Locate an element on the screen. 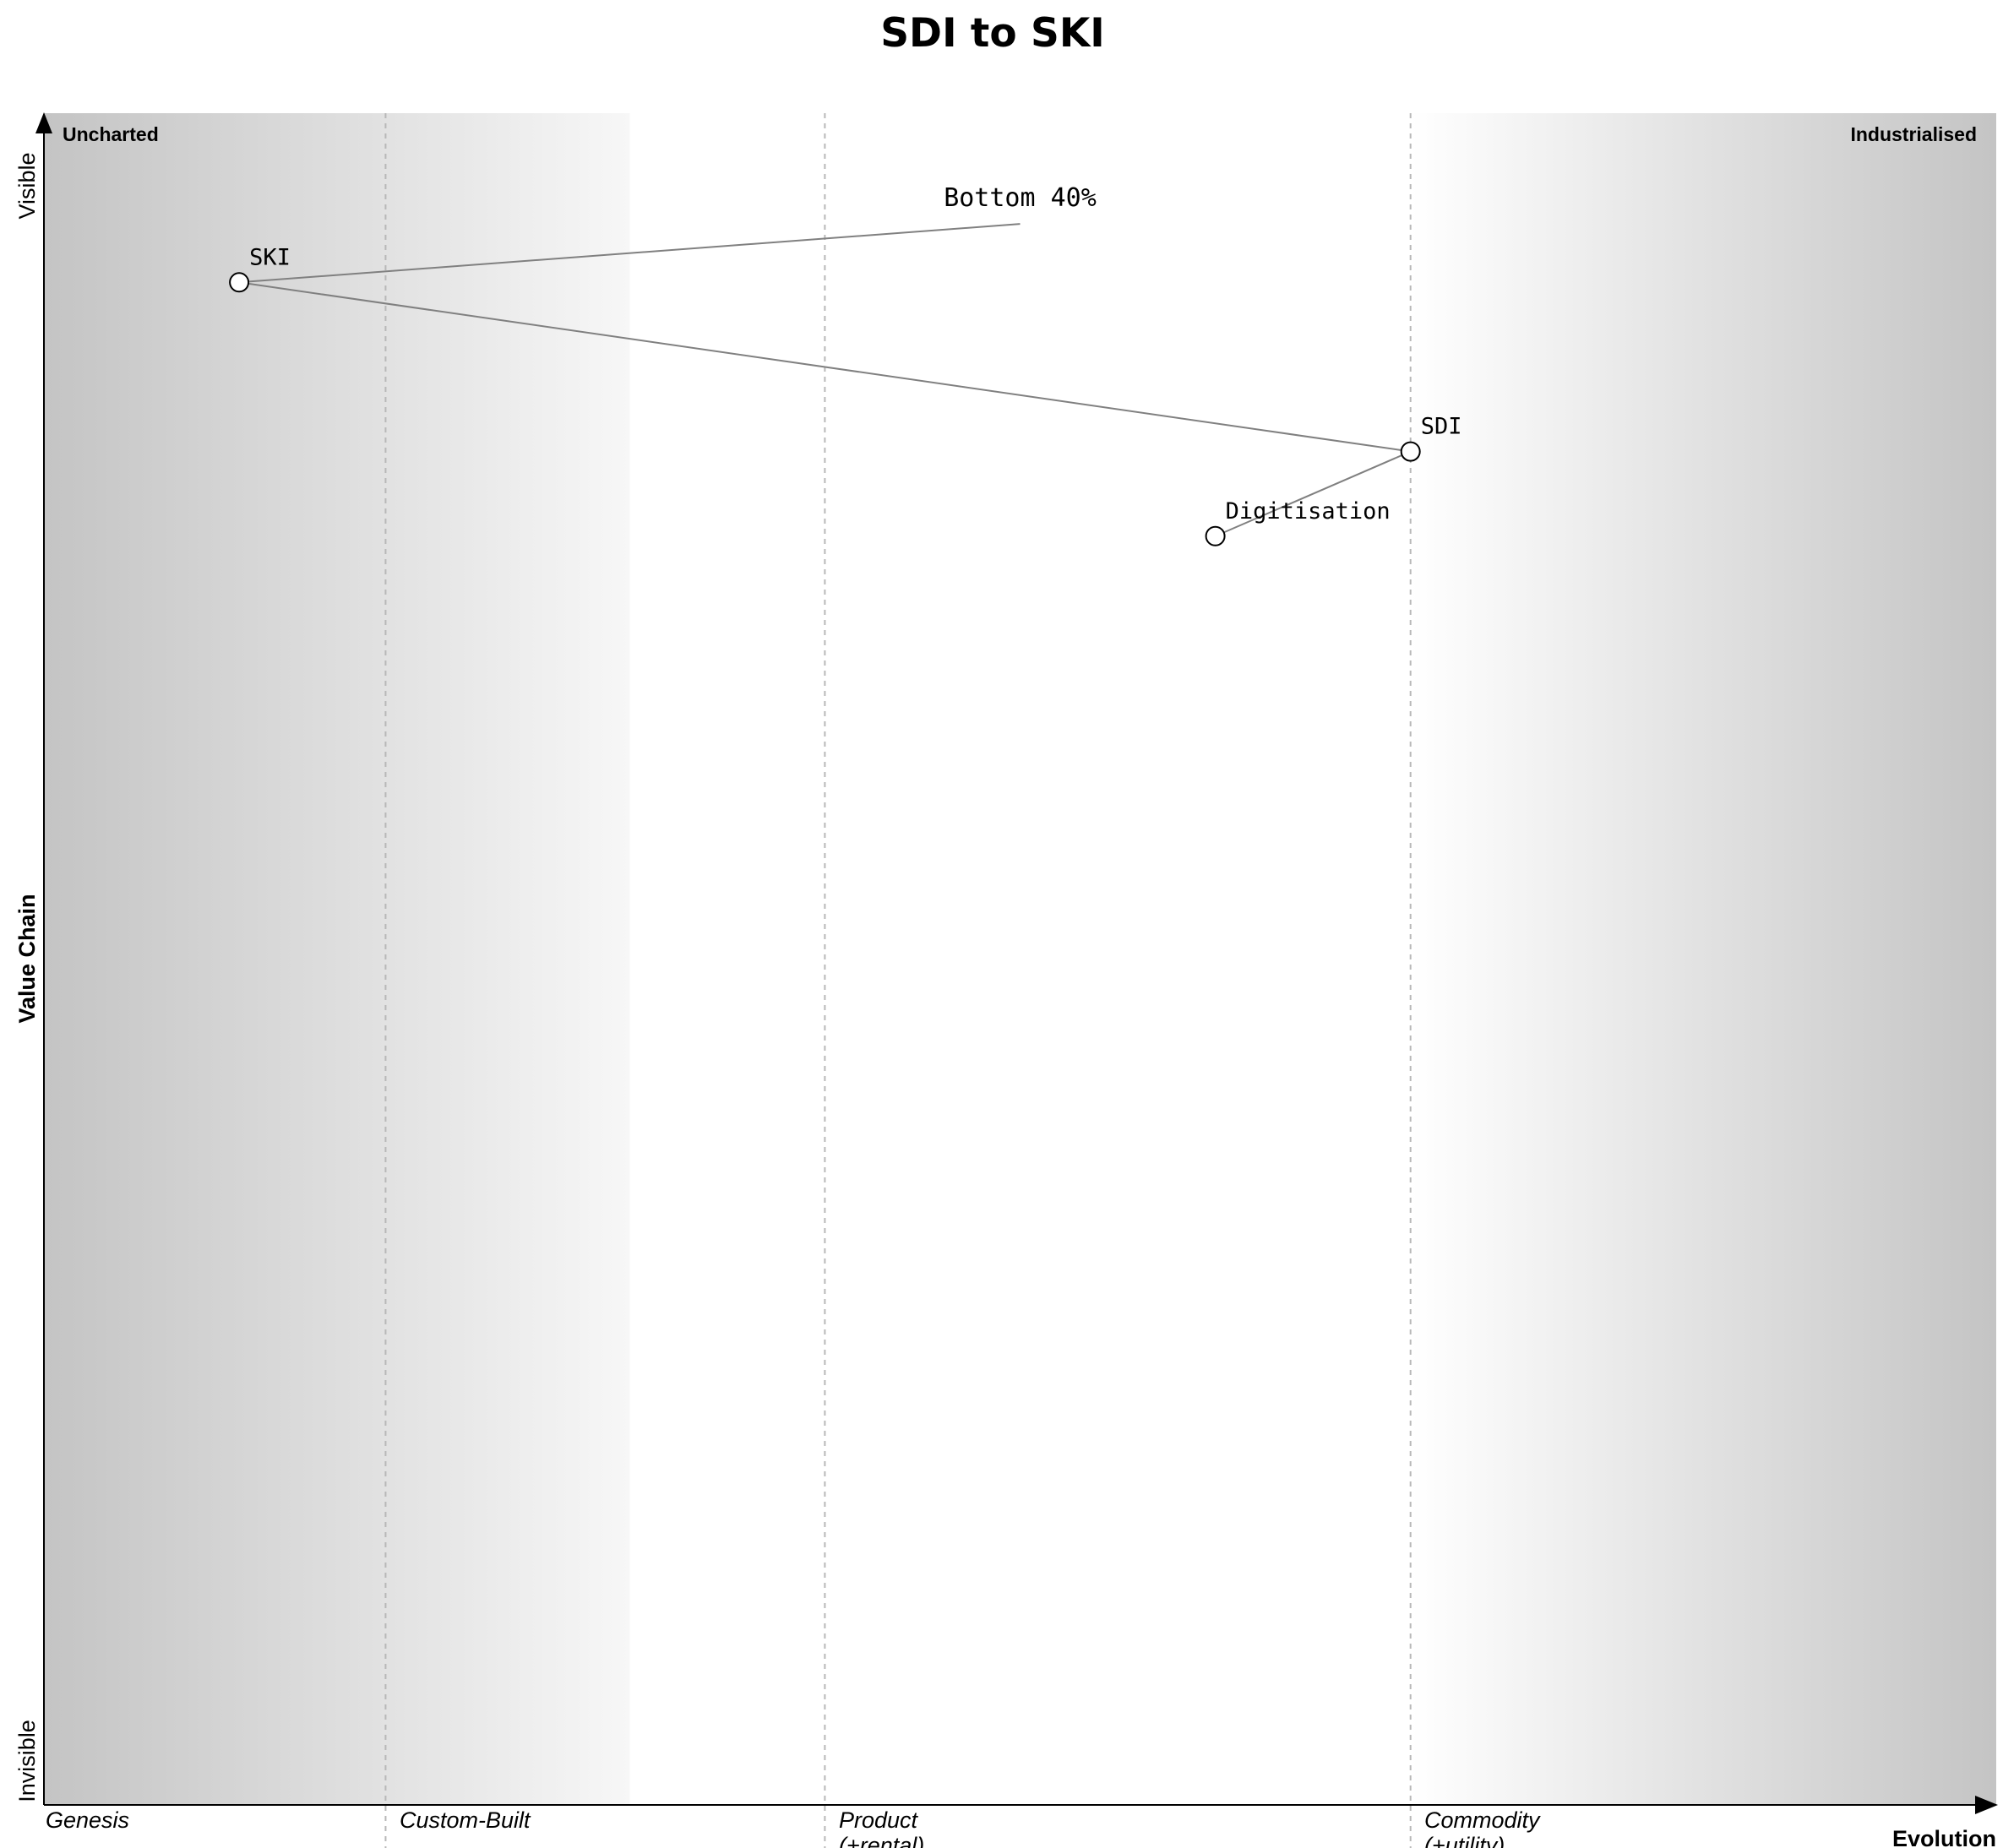  component-digitisation: Digitisation is located at coordinates (1298, 522).